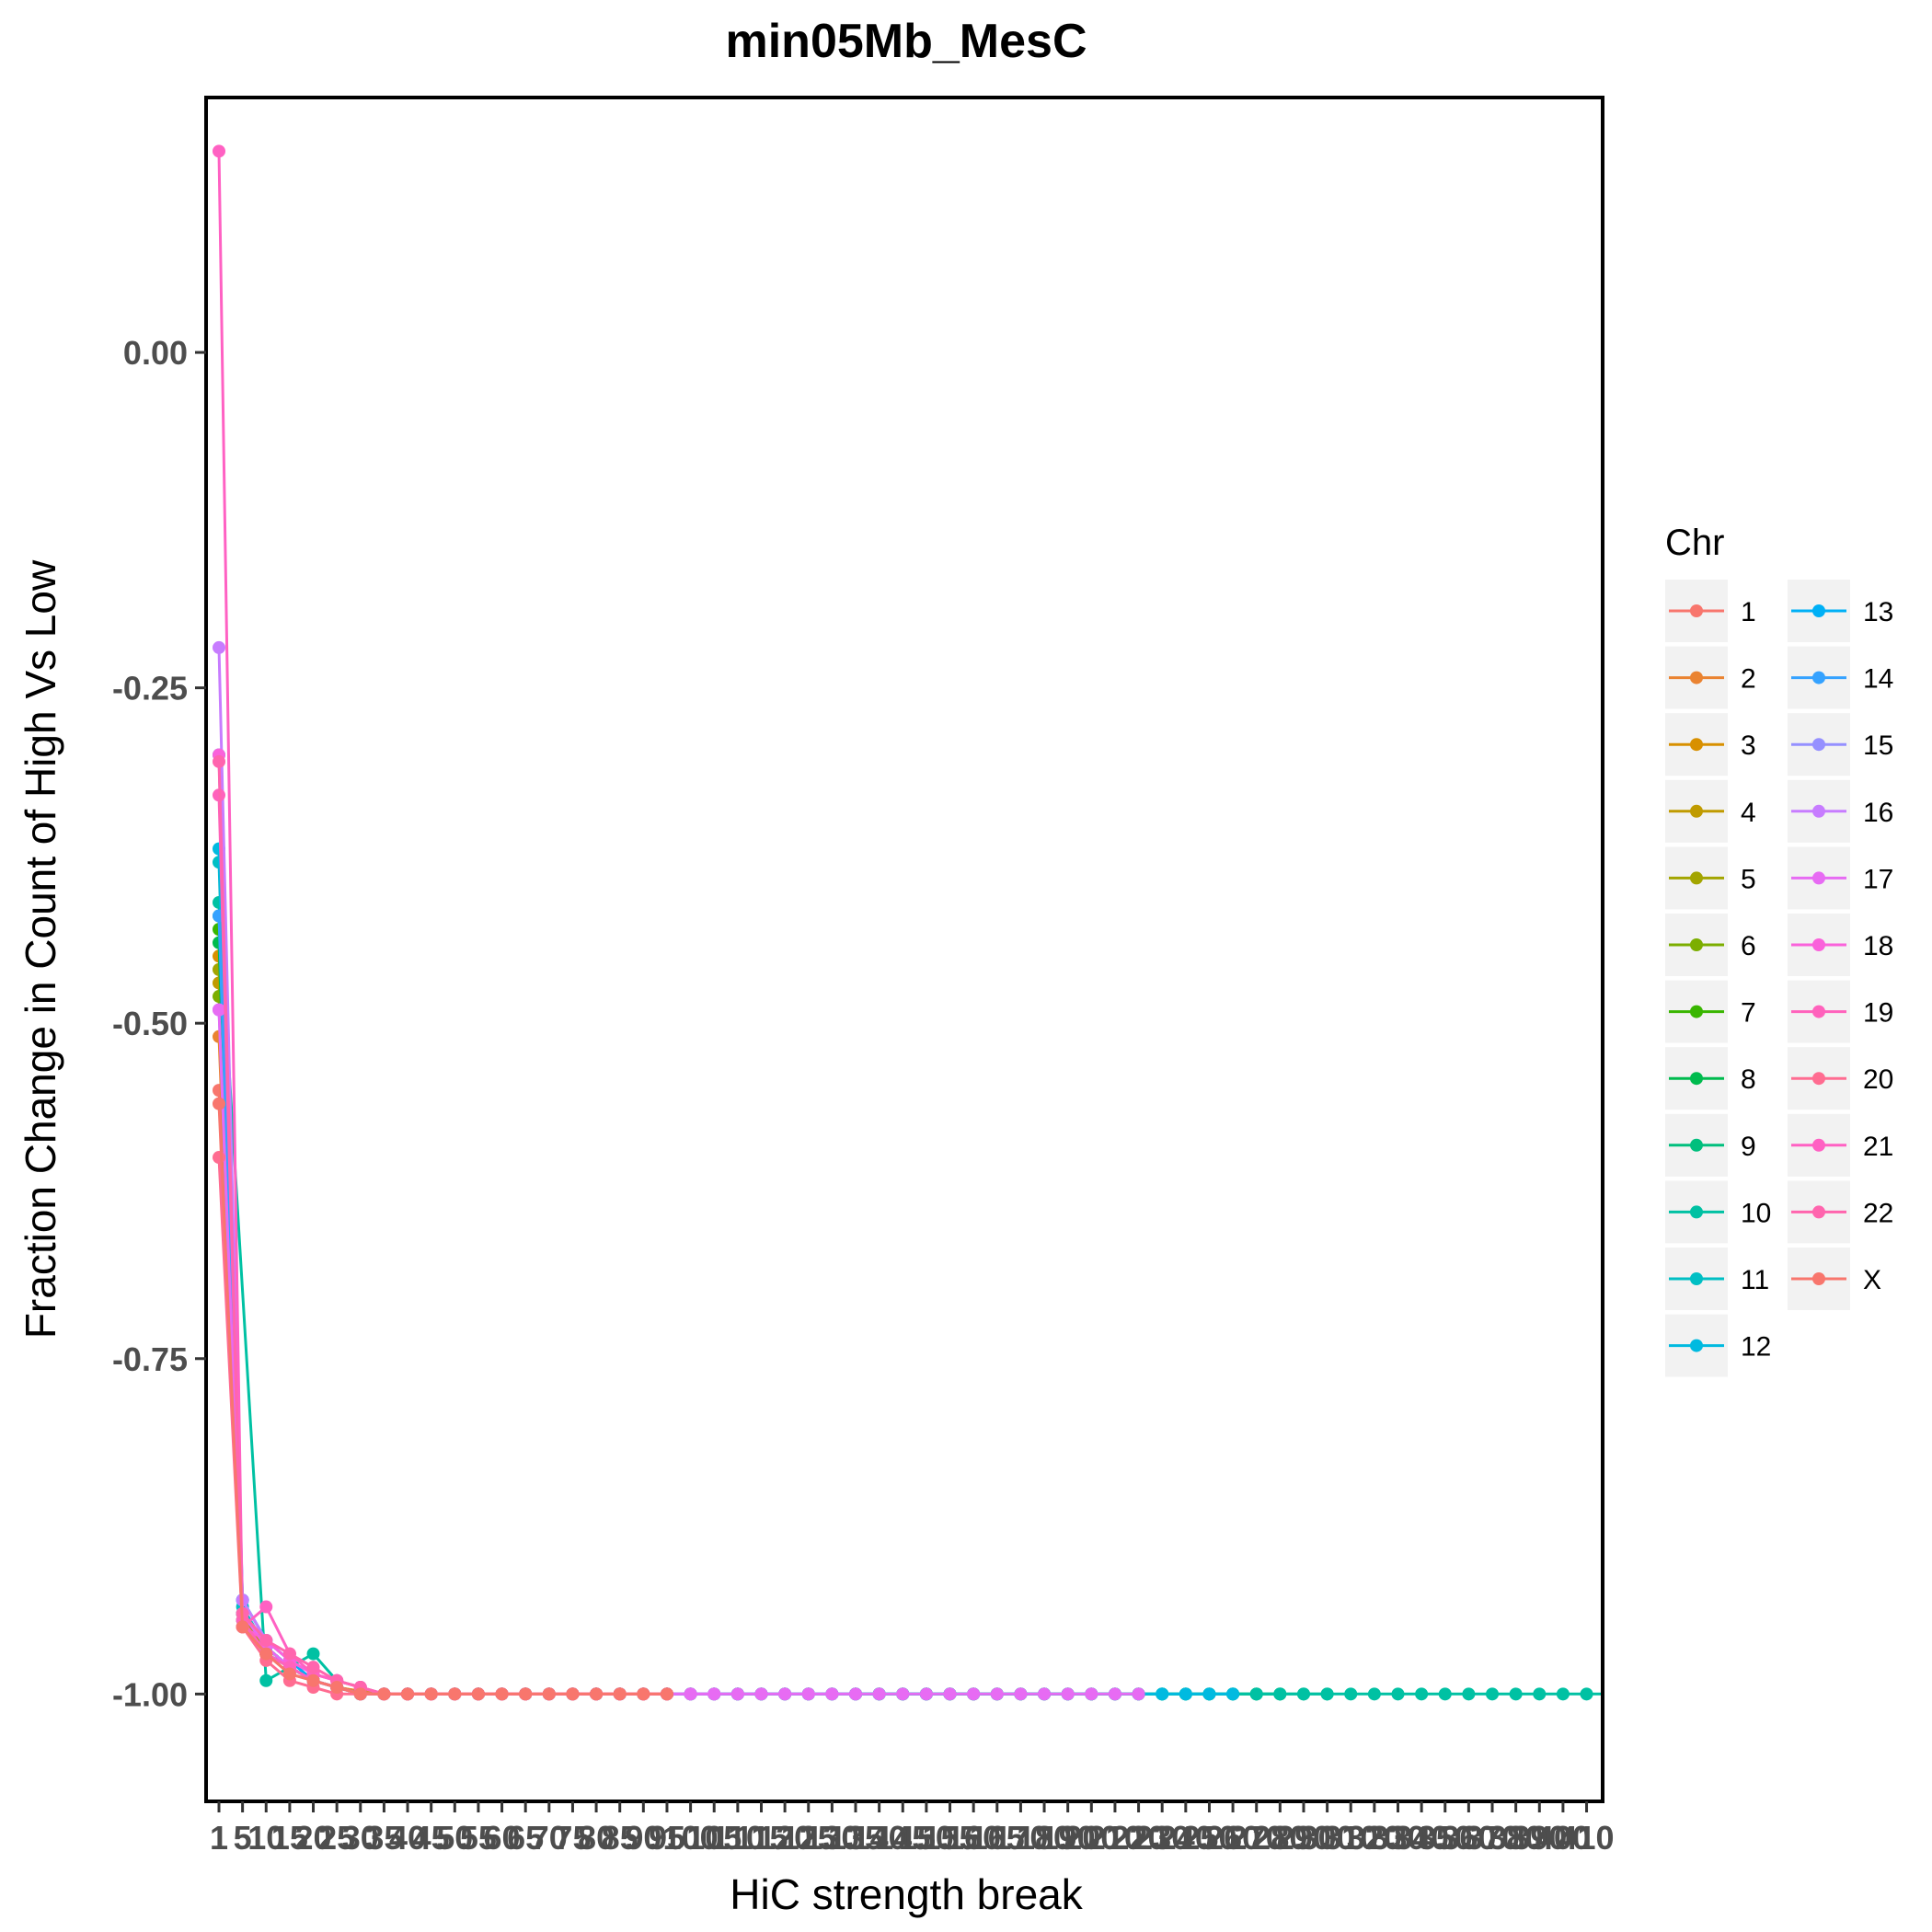 The height and width of the screenshot is (1932, 1932). Describe the element at coordinates (1710, 1011) in the screenshot. I see `legend-item-7: 7` at that location.